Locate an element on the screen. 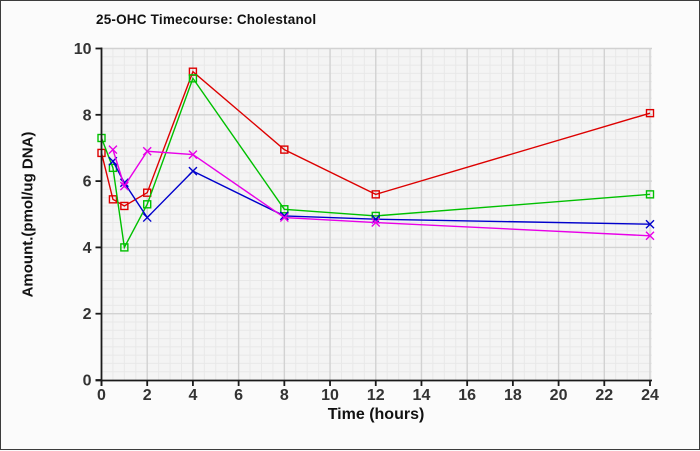  y-tick-label: 6 is located at coordinates (87, 182).